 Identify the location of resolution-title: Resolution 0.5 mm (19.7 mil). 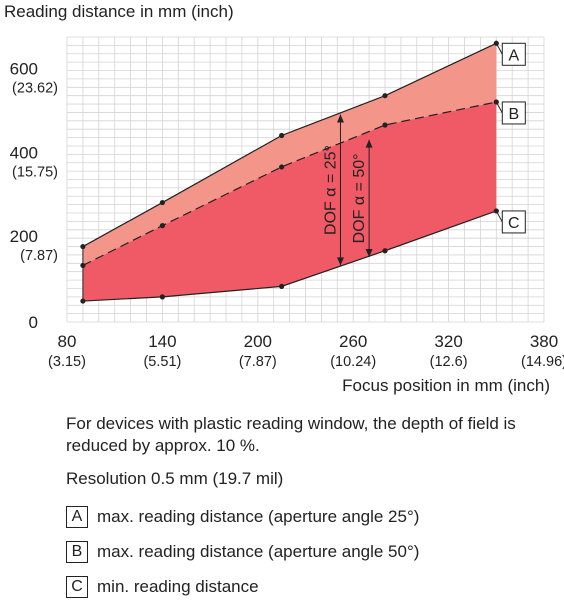
(175, 478).